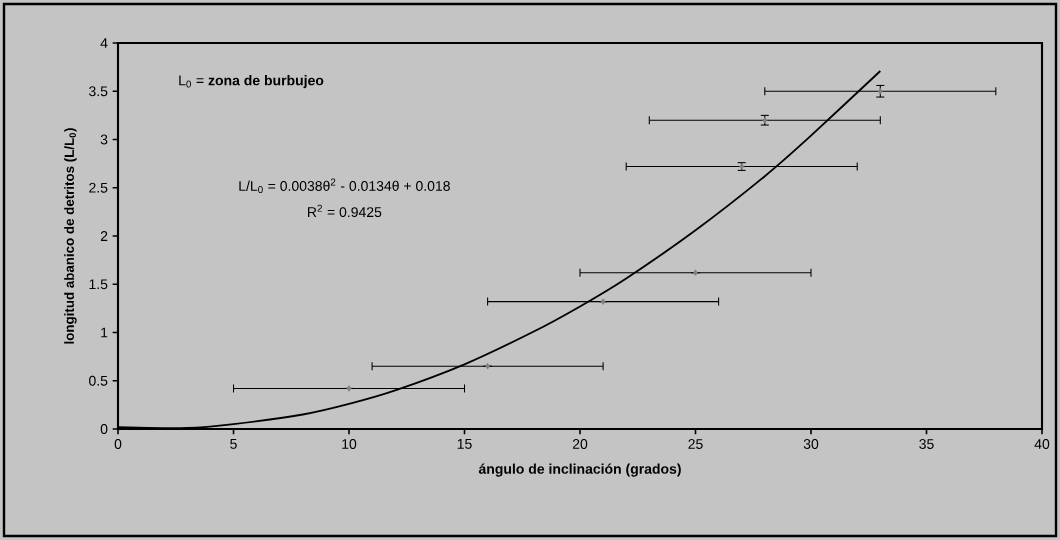 The width and height of the screenshot is (1060, 540). What do you see at coordinates (104, 332) in the screenshot?
I see `y-tick-label: 1` at bounding box center [104, 332].